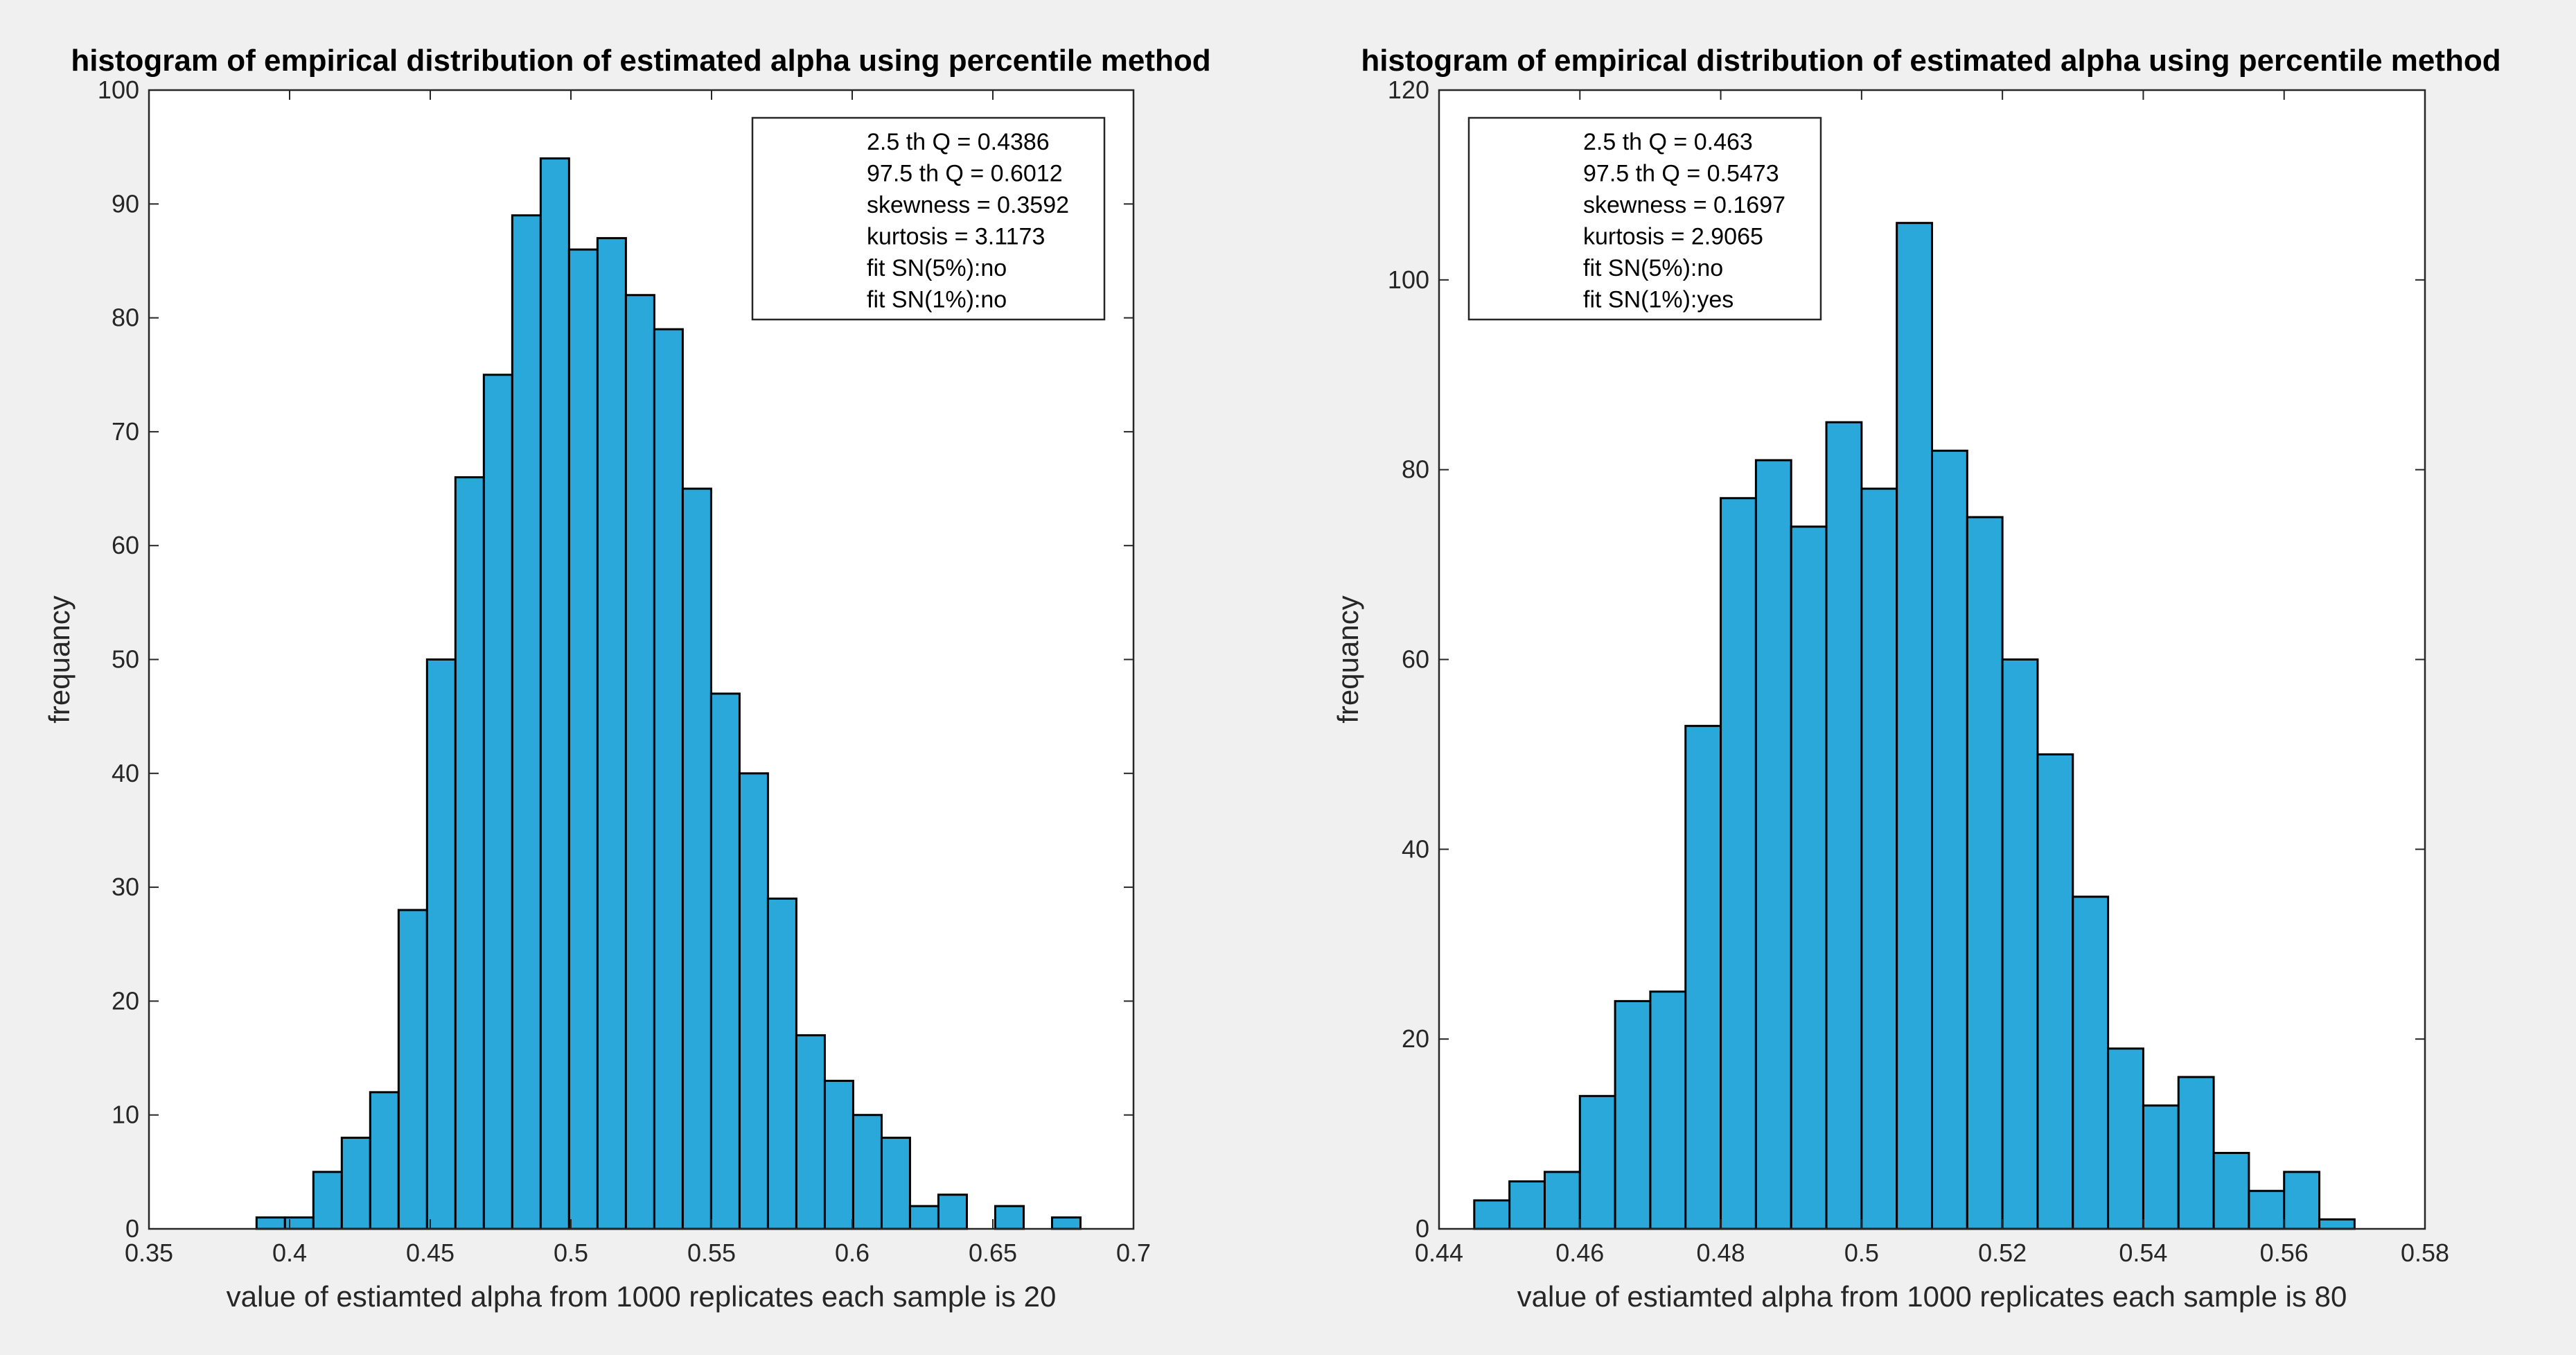 The image size is (2576, 1355). What do you see at coordinates (1658, 300) in the screenshot?
I see `legend-entry: fit SN(1%):yes` at bounding box center [1658, 300].